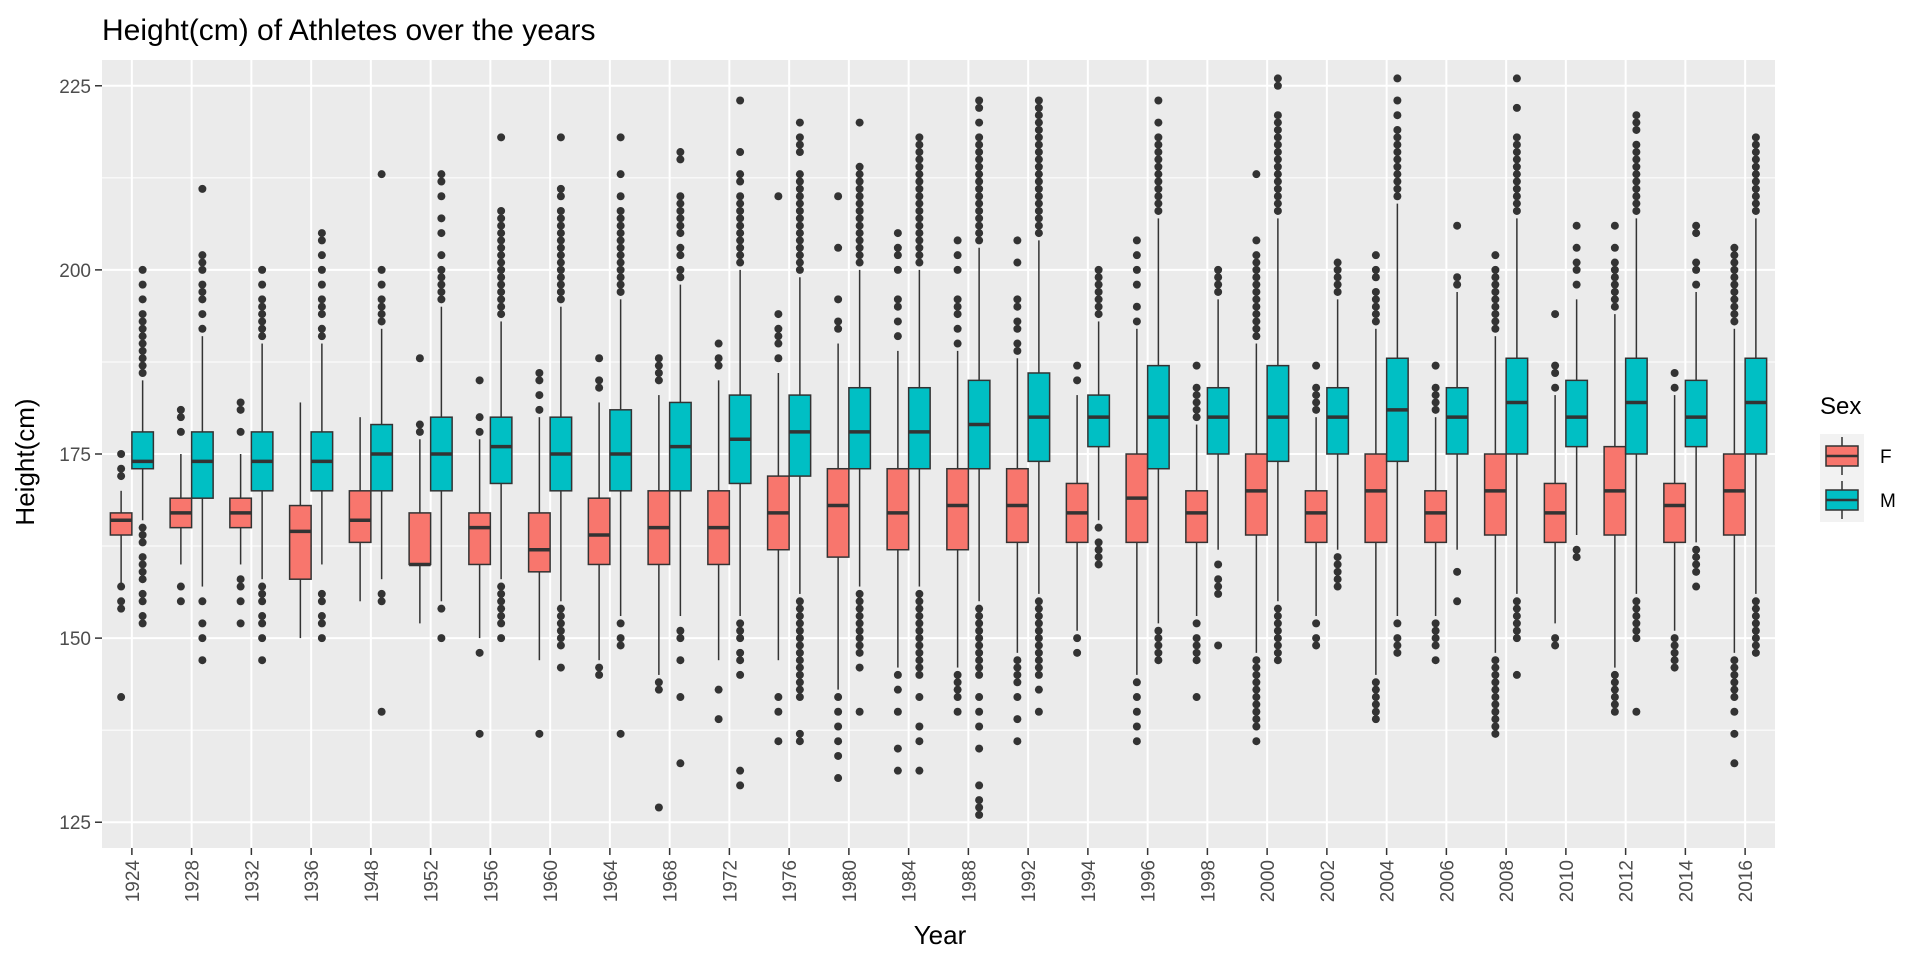 This screenshot has height=965, width=1920. What do you see at coordinates (75, 823) in the screenshot?
I see `y-tick-label: 125` at bounding box center [75, 823].